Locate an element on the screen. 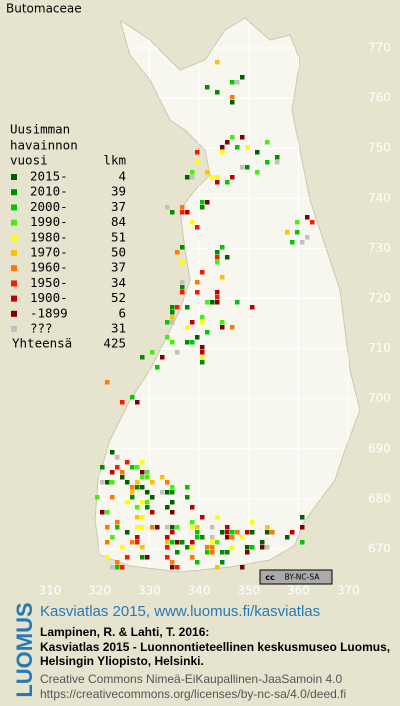  legend-total: 425 is located at coordinates (114, 343).